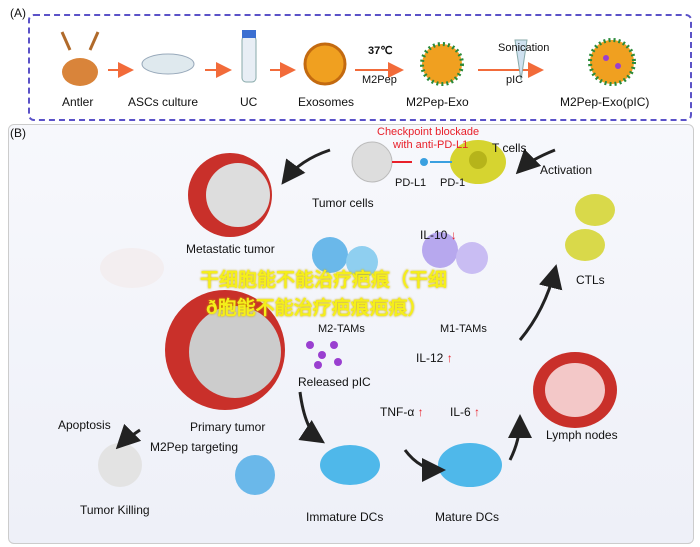 The height and width of the screenshot is (547, 700). Describe the element at coordinates (431, 145) in the screenshot. I see `checkpoint-label-2: with anti-PD-L1` at that location.